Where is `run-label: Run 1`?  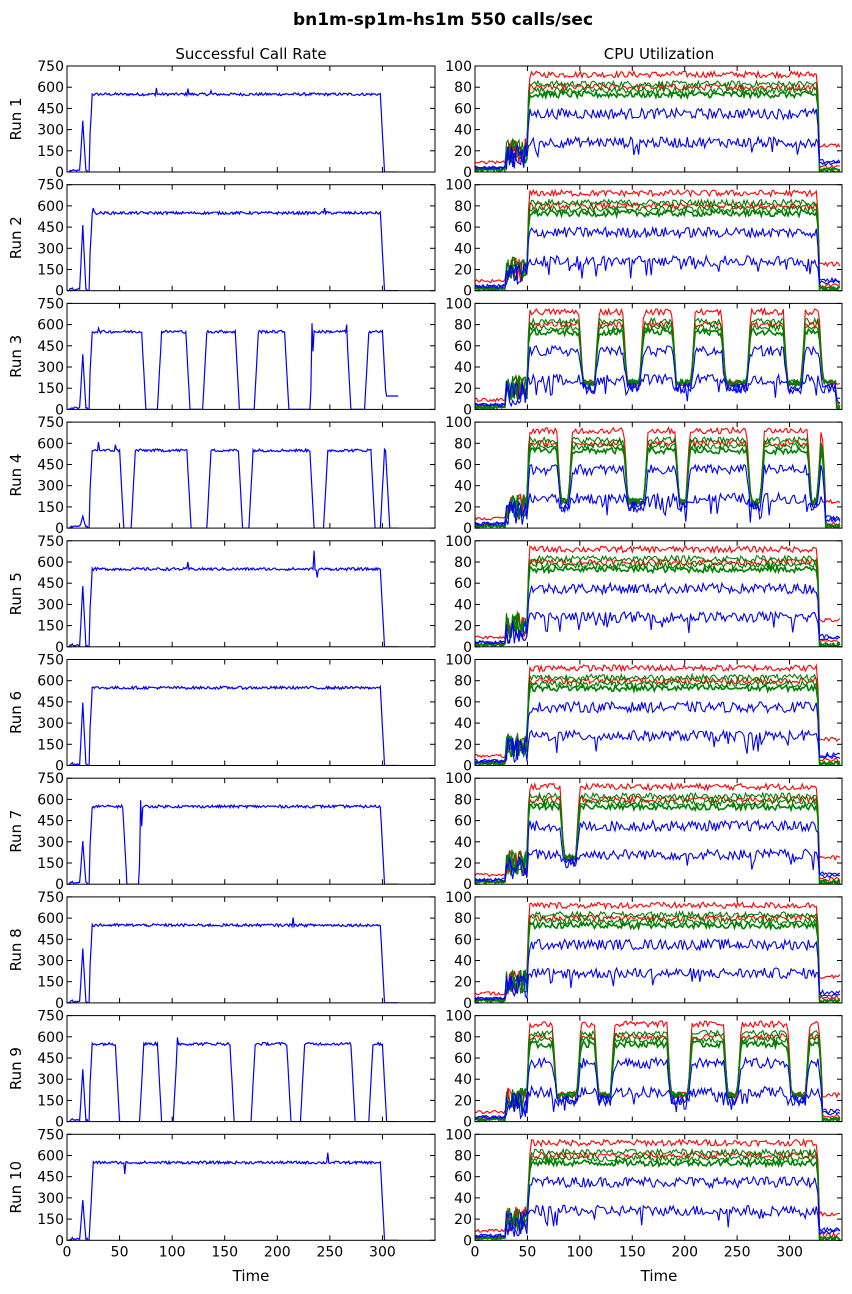
run-label: Run 1 is located at coordinates (16, 118).